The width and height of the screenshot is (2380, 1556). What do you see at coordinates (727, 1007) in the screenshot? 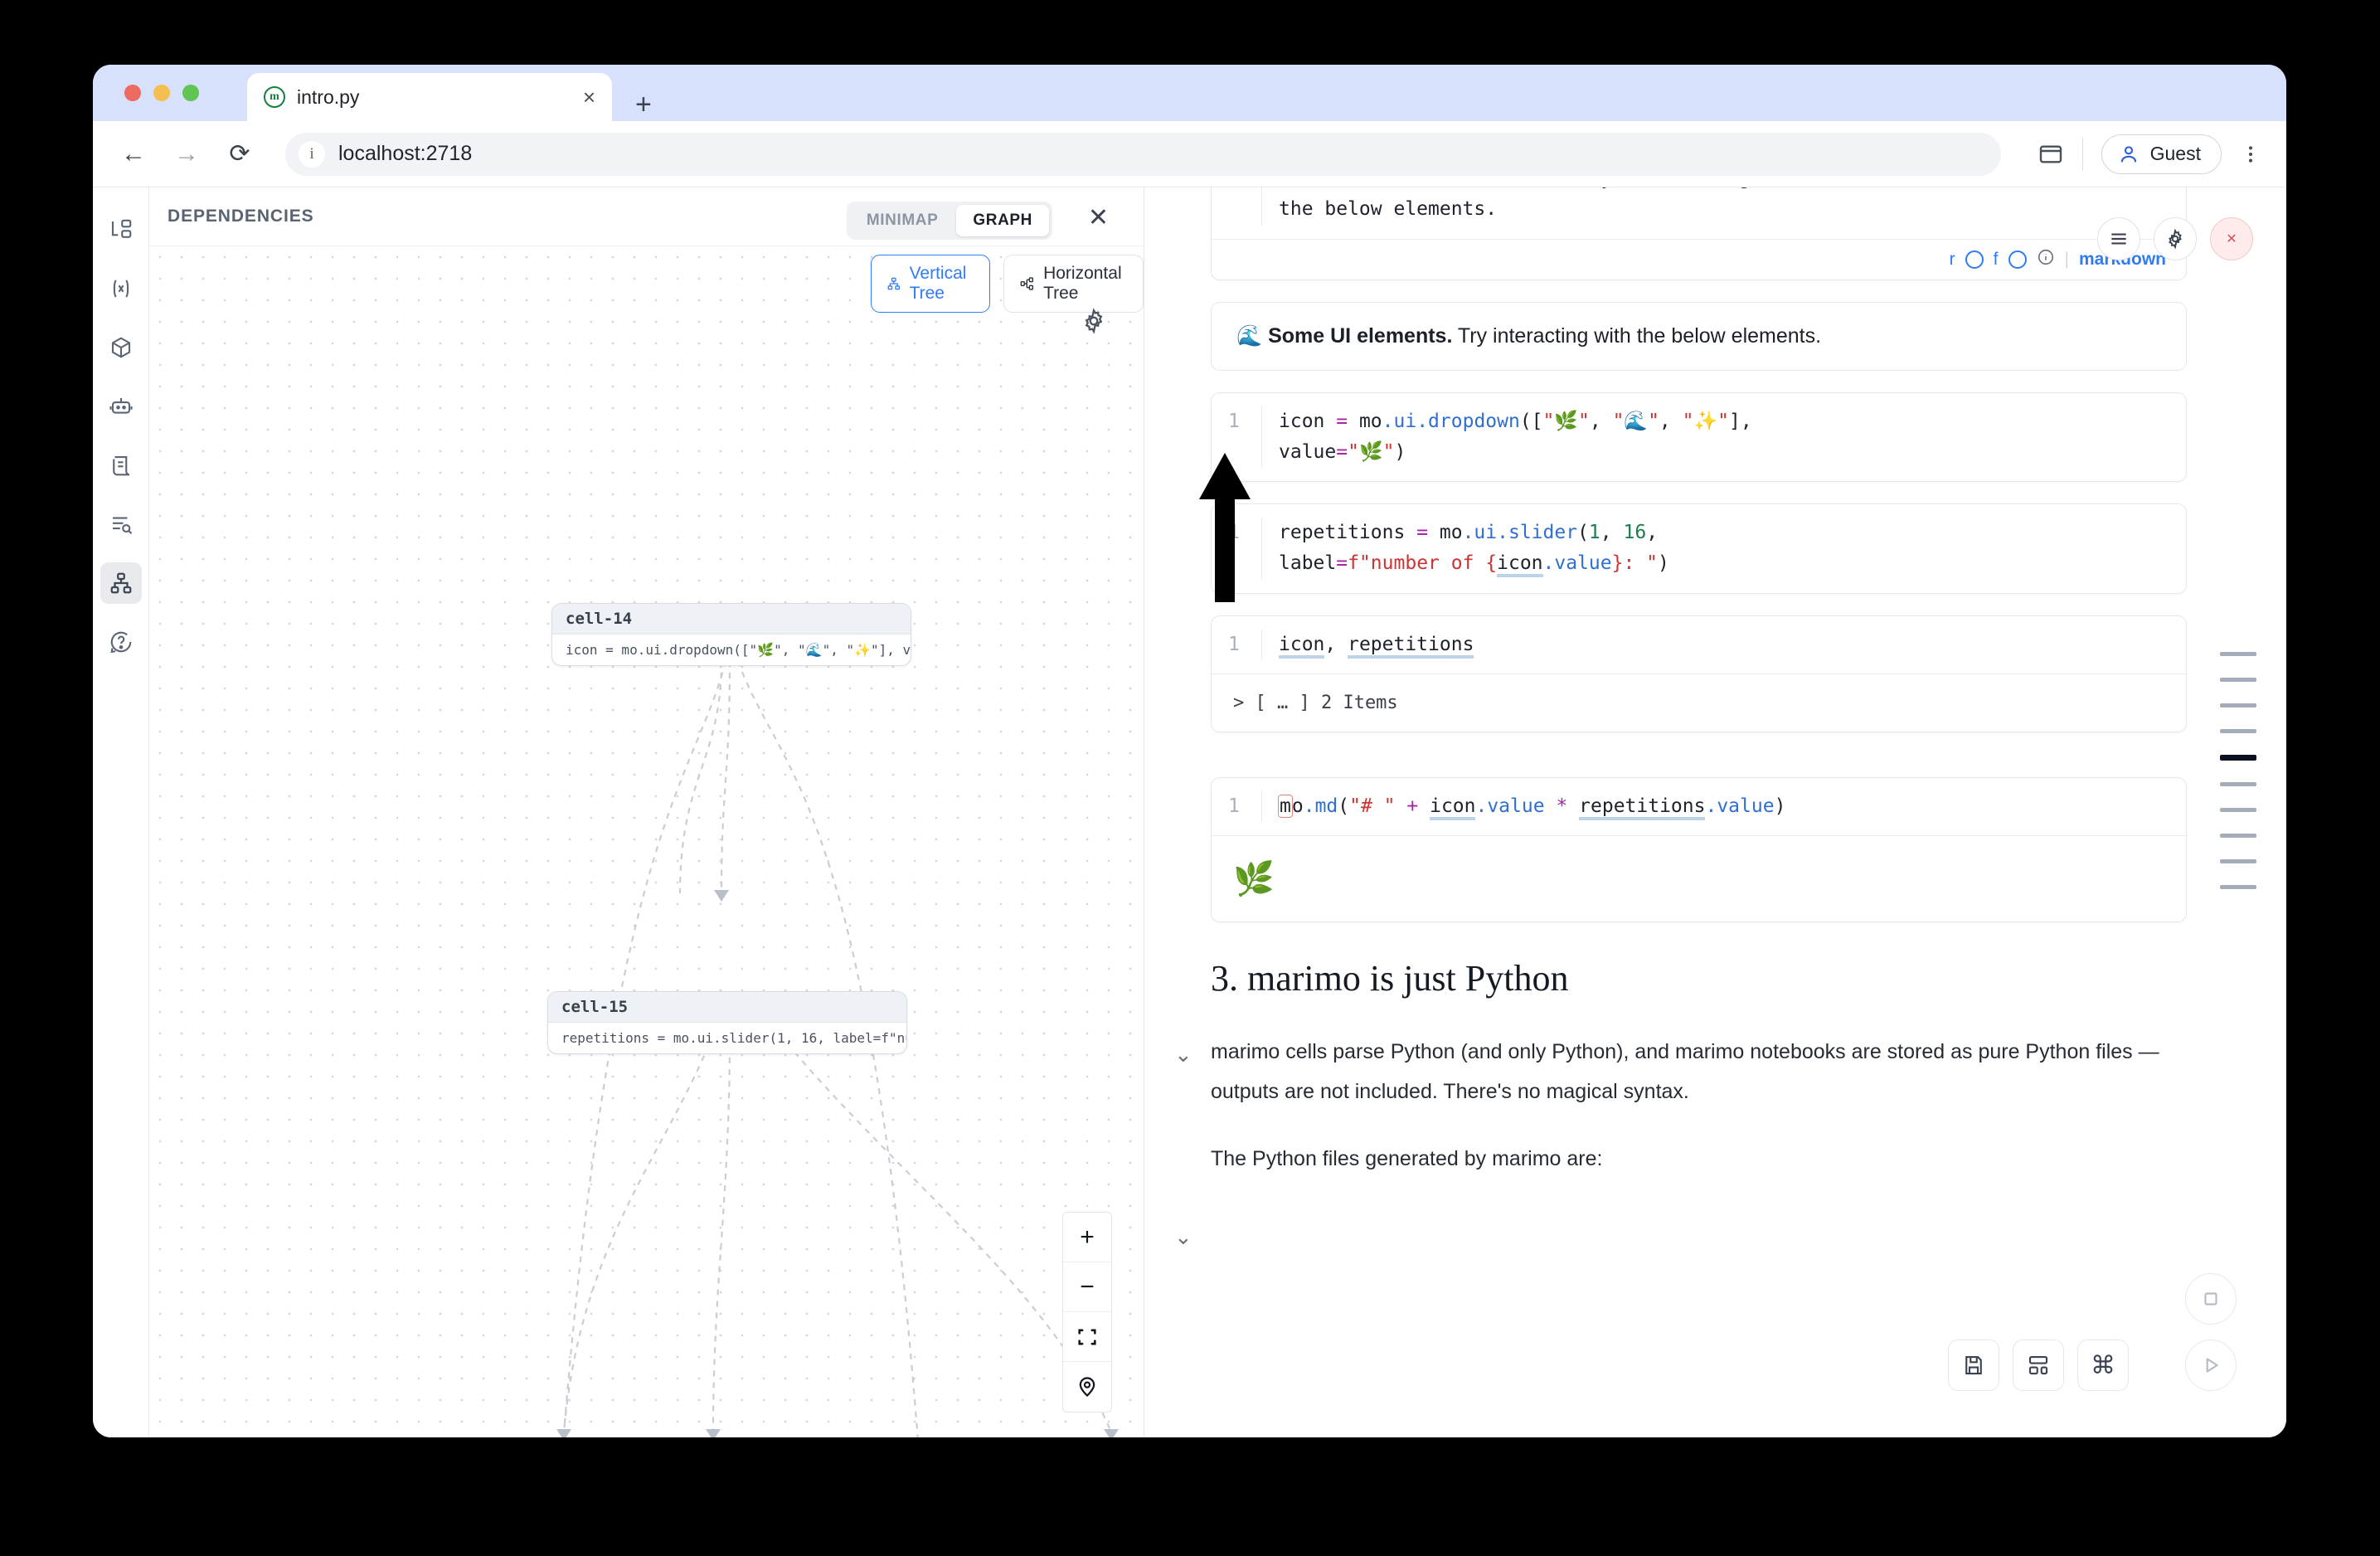
I see `node-title: cell-15` at bounding box center [727, 1007].